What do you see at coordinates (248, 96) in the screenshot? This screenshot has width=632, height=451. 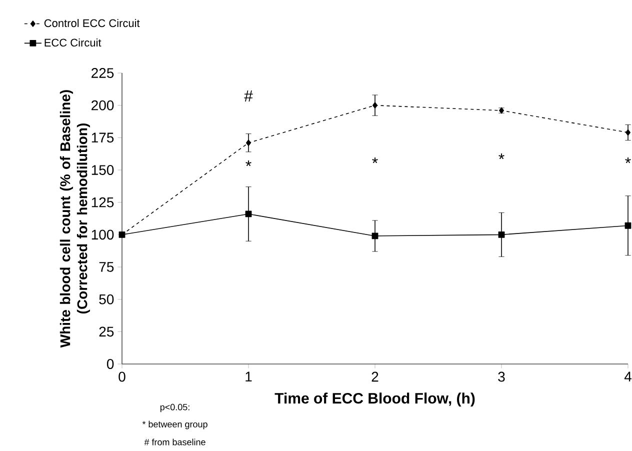 I see `annotation: #` at bounding box center [248, 96].